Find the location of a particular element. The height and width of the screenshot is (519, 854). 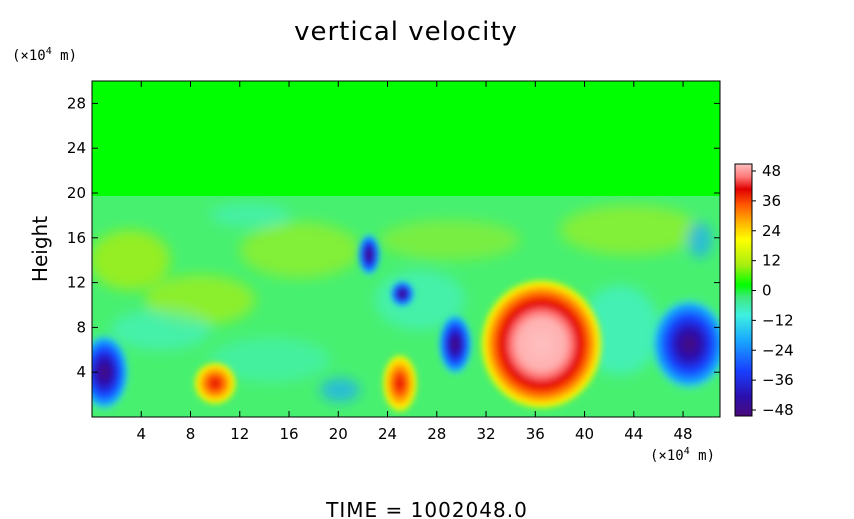

downdraft-right is located at coordinates (684, 344).